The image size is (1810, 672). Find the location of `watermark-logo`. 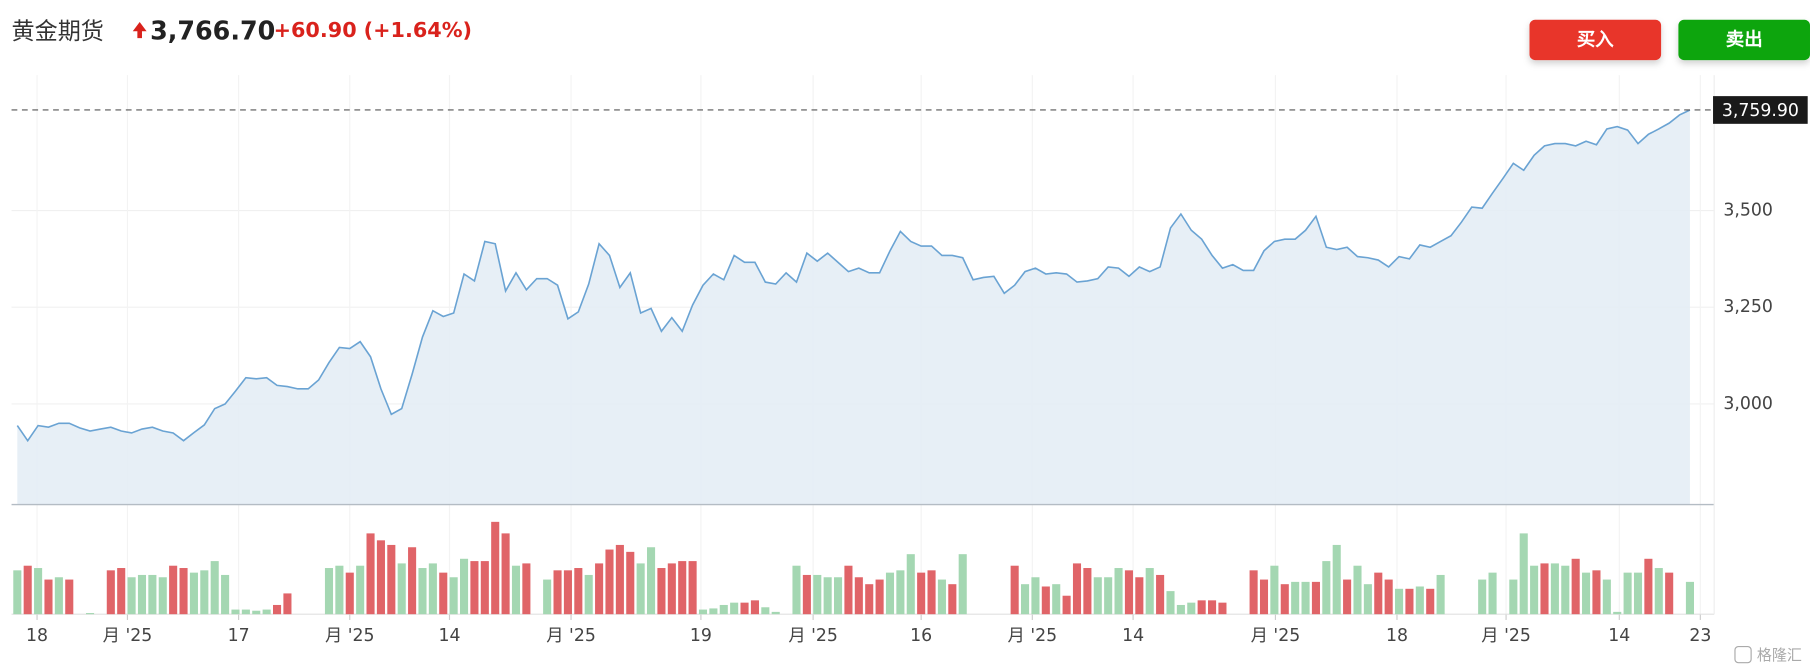

watermark-logo is located at coordinates (1743, 654).